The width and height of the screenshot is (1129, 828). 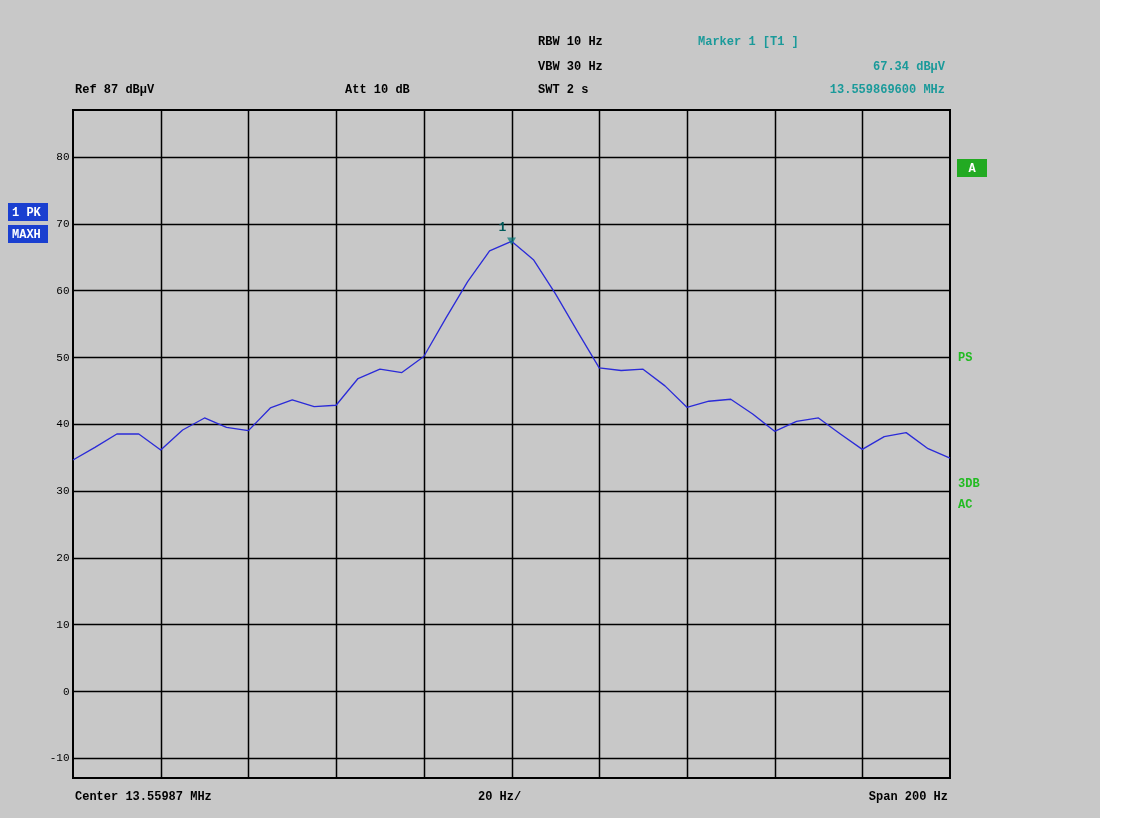 What do you see at coordinates (500, 797) in the screenshot?
I see `text: 20 Hz/` at bounding box center [500, 797].